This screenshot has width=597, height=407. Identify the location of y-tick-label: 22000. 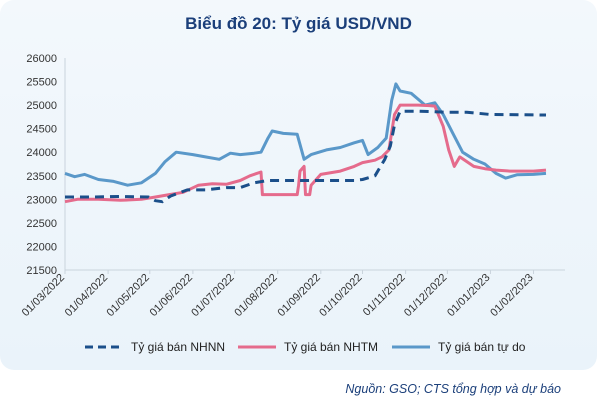
(41, 247).